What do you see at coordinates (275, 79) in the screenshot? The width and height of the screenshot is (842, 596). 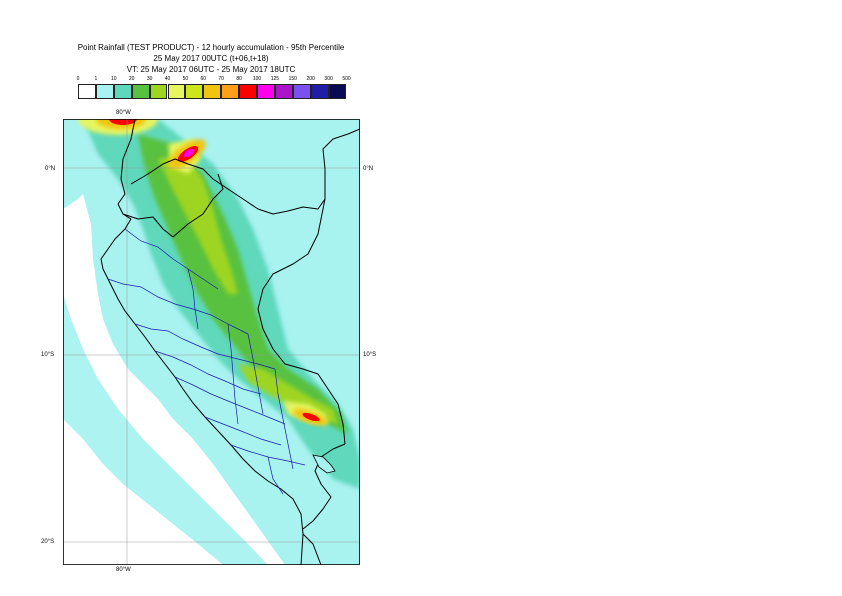 I see `legend-threshold-label: 125` at bounding box center [275, 79].